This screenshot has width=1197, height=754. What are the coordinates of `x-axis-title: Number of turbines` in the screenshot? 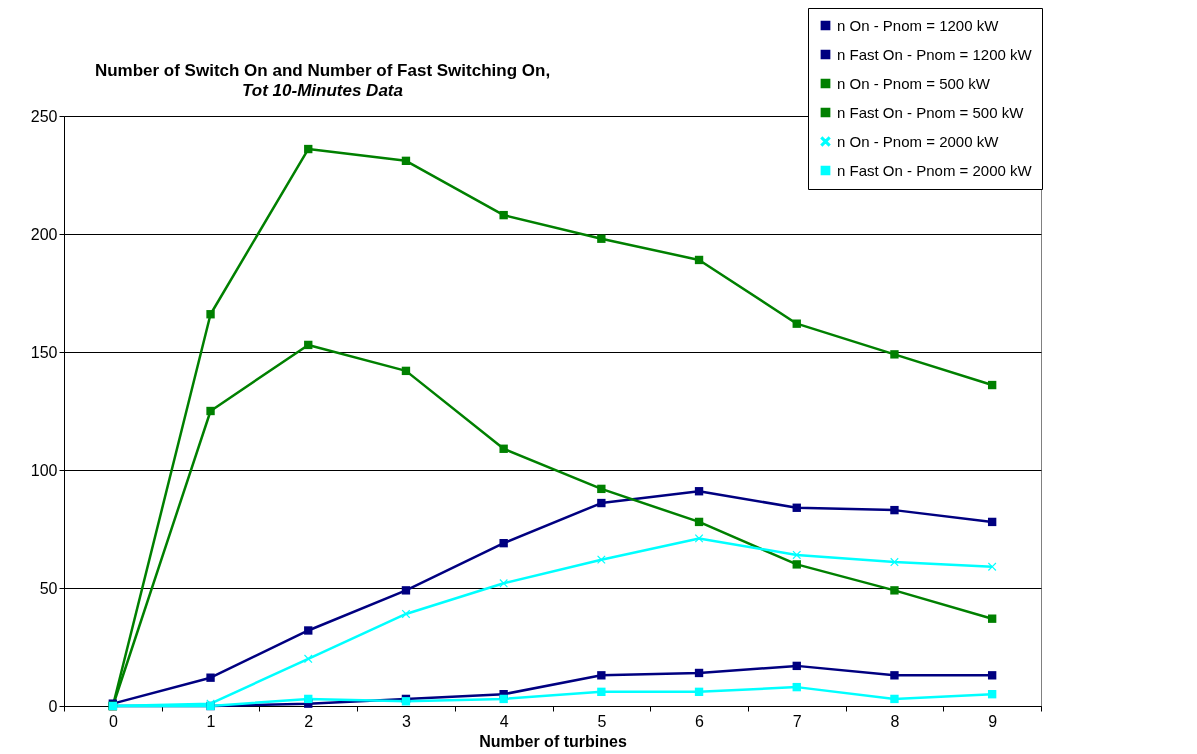 It's located at (553, 741).